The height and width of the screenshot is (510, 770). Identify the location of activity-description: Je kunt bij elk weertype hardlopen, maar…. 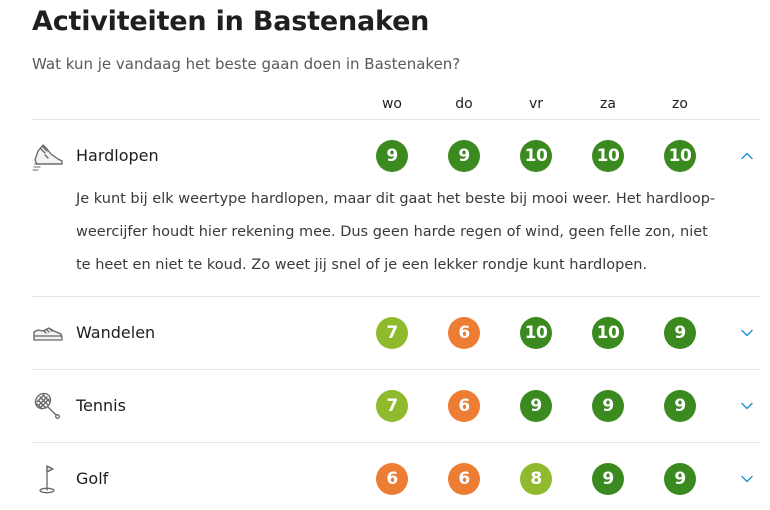
(396, 232).